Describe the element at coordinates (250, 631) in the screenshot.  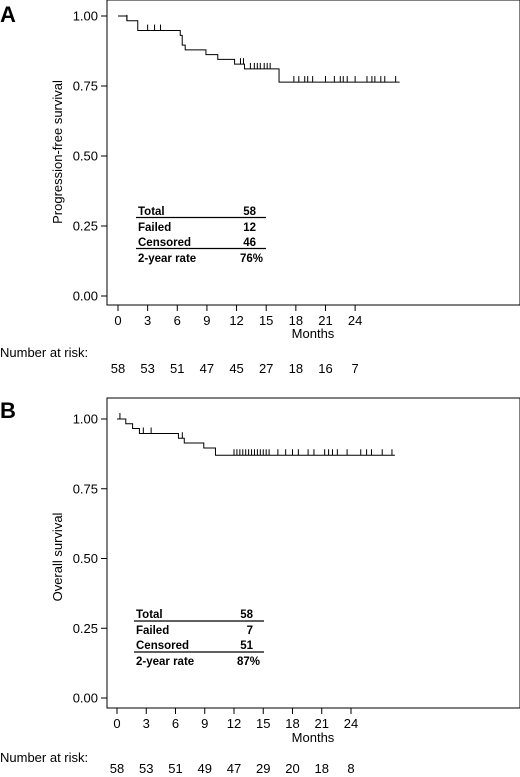
I see `stats-value: 7` at that location.